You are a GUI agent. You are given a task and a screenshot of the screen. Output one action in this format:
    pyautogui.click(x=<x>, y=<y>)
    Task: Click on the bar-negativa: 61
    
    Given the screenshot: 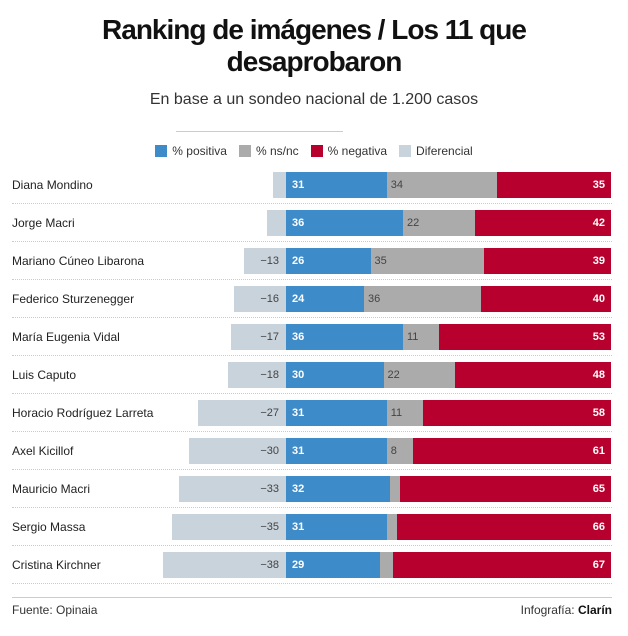 What is the action you would take?
    pyautogui.click(x=511, y=451)
    